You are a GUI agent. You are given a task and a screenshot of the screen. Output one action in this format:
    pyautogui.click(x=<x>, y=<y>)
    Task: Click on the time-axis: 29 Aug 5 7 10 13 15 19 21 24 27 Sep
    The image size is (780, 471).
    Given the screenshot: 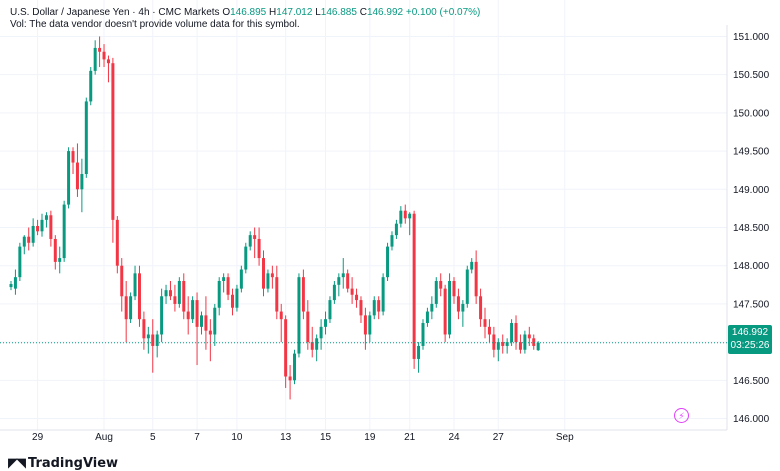 What is the action you would take?
    pyautogui.click(x=303, y=437)
    